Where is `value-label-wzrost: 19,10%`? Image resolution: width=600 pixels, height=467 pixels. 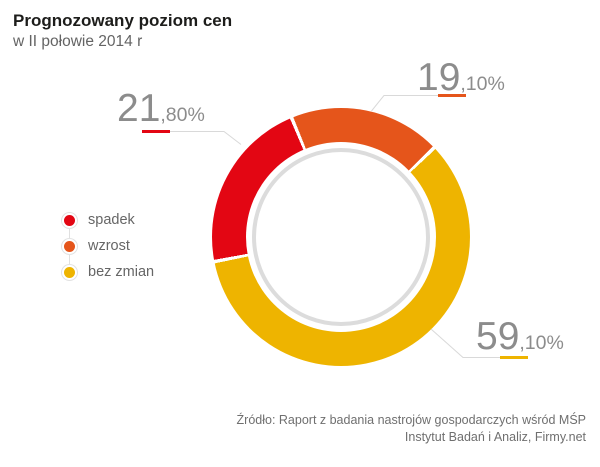
value-label-wzrost: 19,10% is located at coordinates (461, 77).